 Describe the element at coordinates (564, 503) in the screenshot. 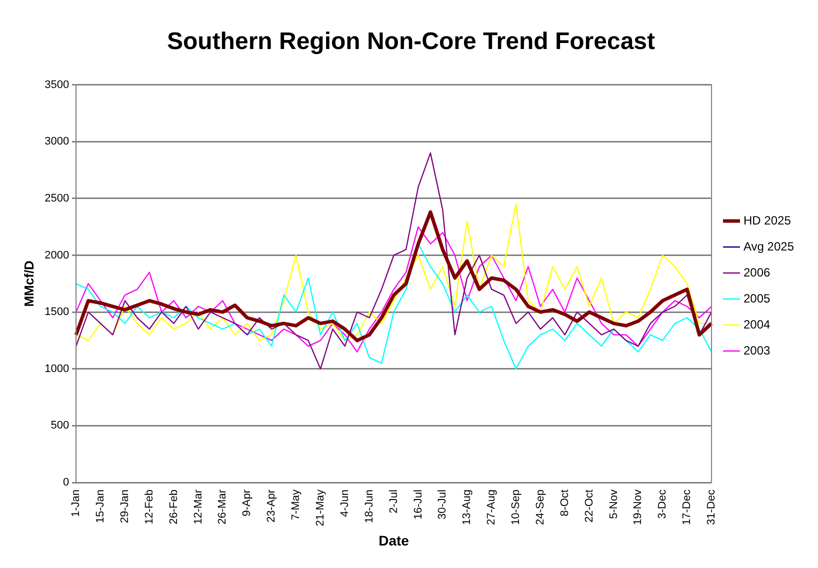

I see `x-tick-label: 8-Oct` at that location.